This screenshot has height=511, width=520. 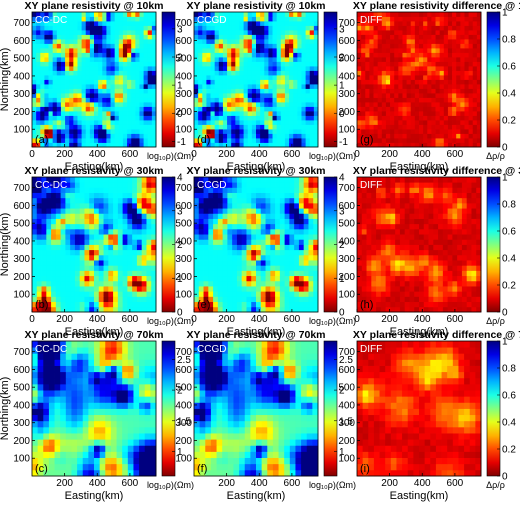 I want to click on x-tick-label: 0, so click(x=357, y=319).